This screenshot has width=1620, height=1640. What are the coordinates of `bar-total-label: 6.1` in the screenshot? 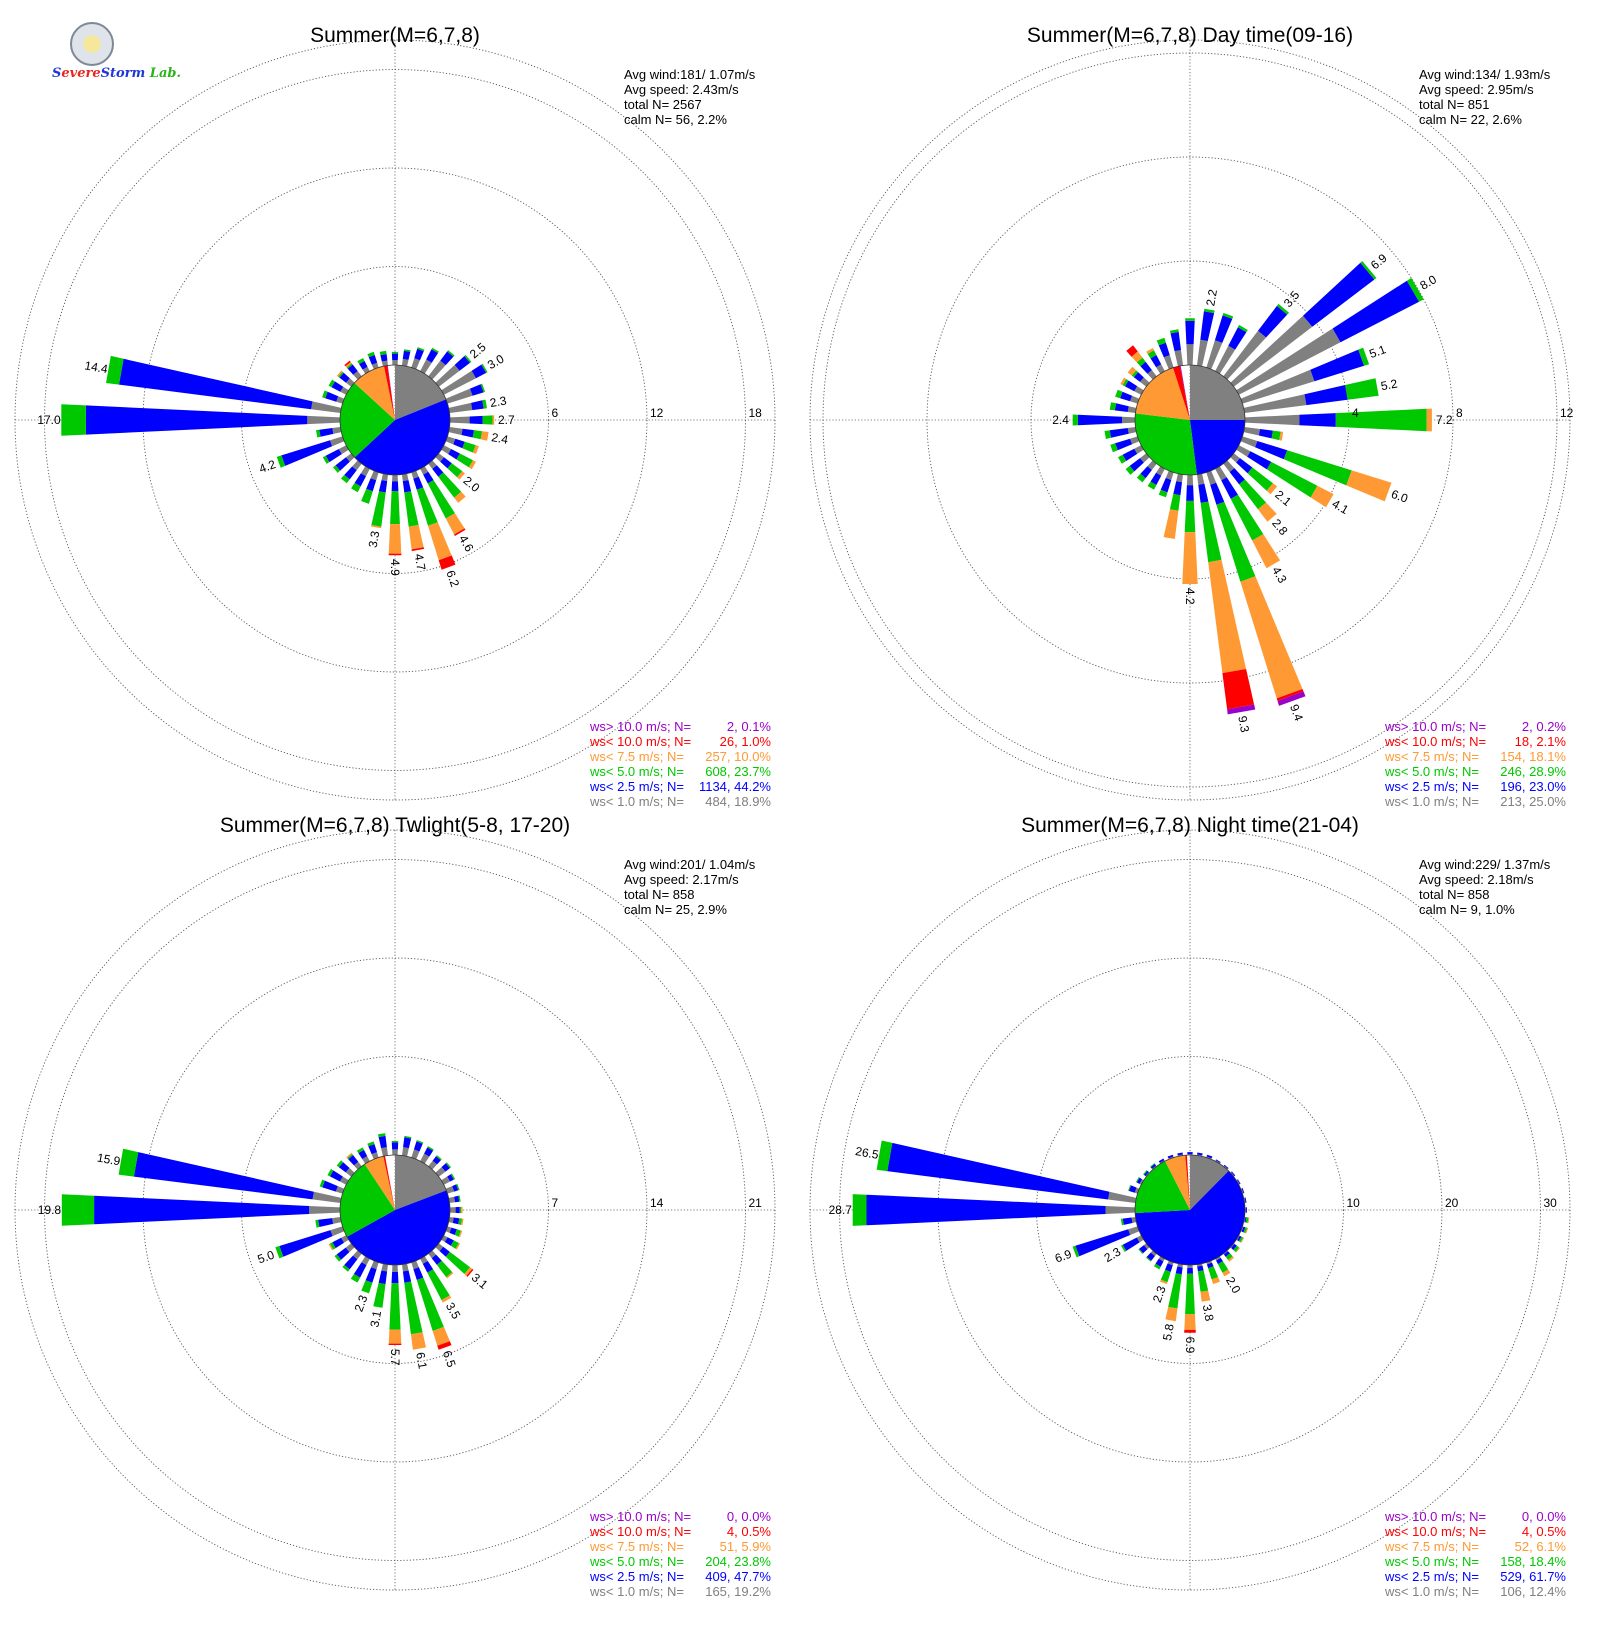 It's located at (421, 1360).